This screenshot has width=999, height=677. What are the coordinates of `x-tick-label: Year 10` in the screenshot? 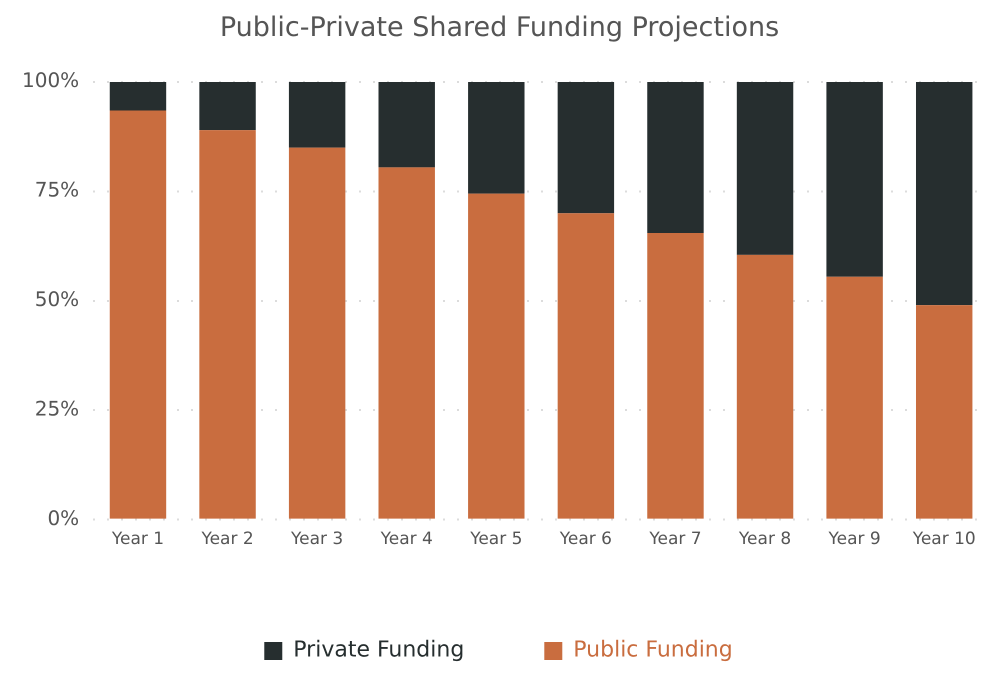 It's located at (944, 539).